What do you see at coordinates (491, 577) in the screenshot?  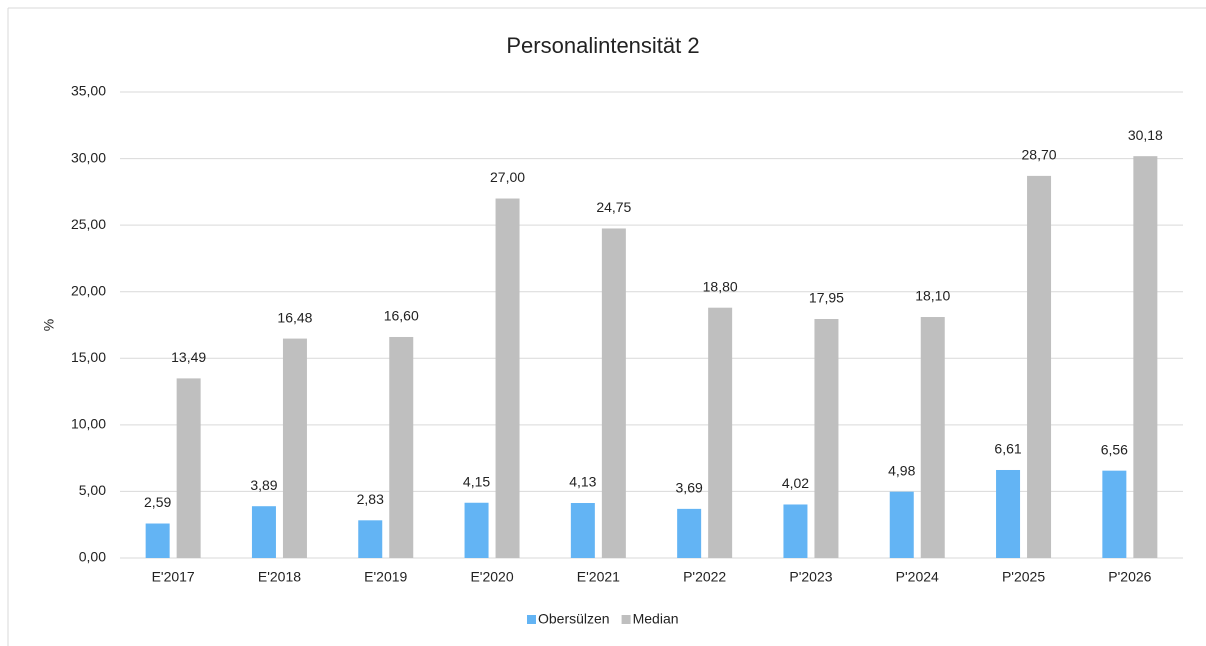 I see `x-tick-label: E'2020` at bounding box center [491, 577].